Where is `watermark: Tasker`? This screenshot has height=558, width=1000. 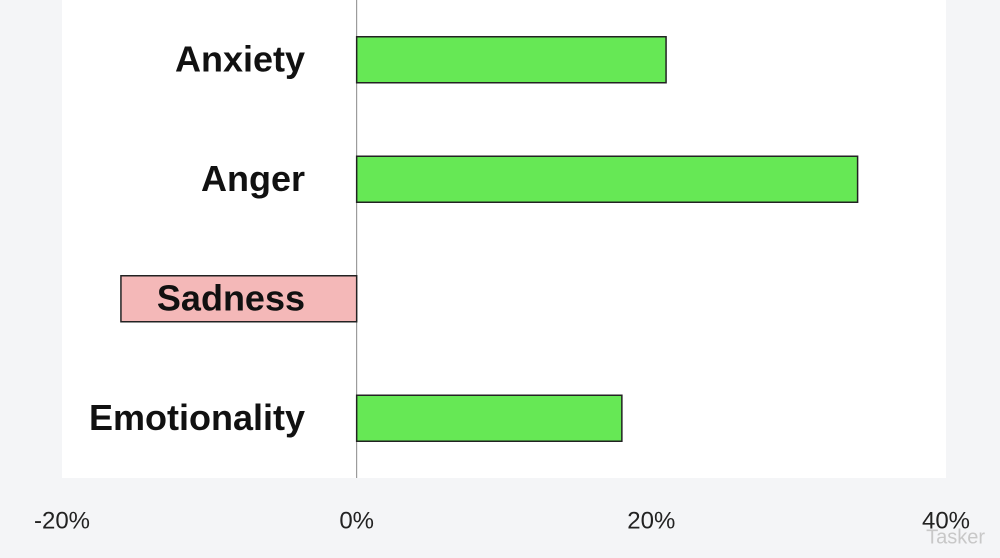 watermark: Tasker is located at coordinates (955, 537).